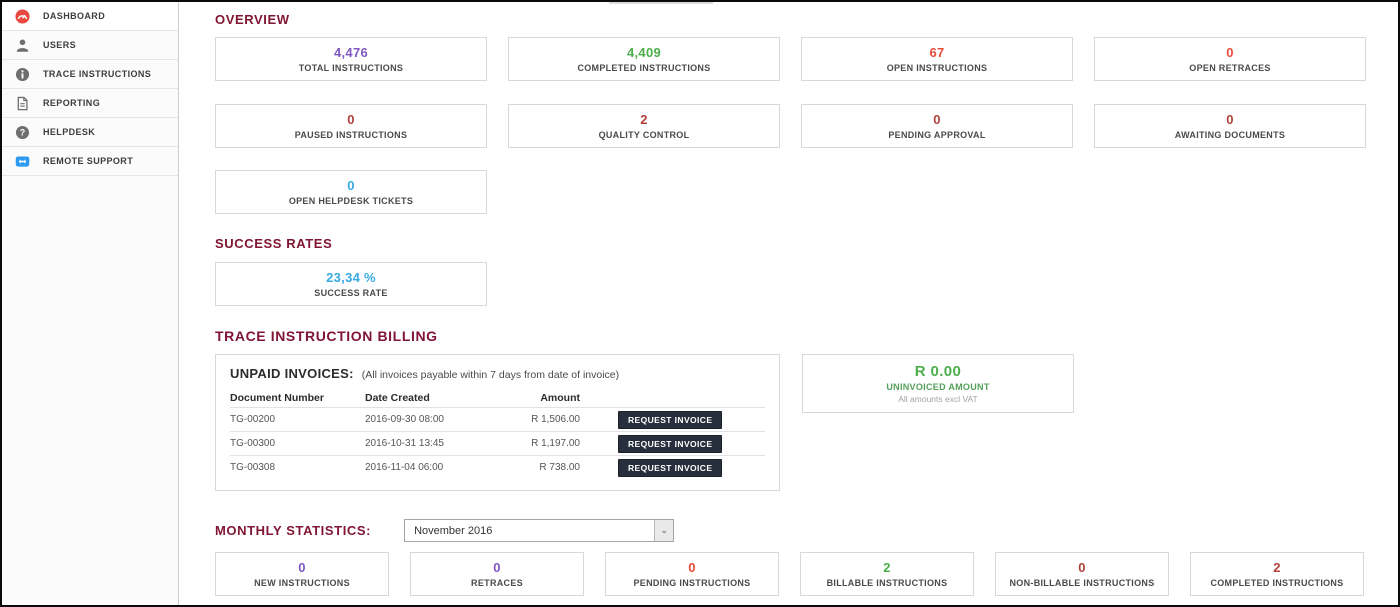  Describe the element at coordinates (74, 16) in the screenshot. I see `sidebar-item-label: DASHBOARD` at that location.